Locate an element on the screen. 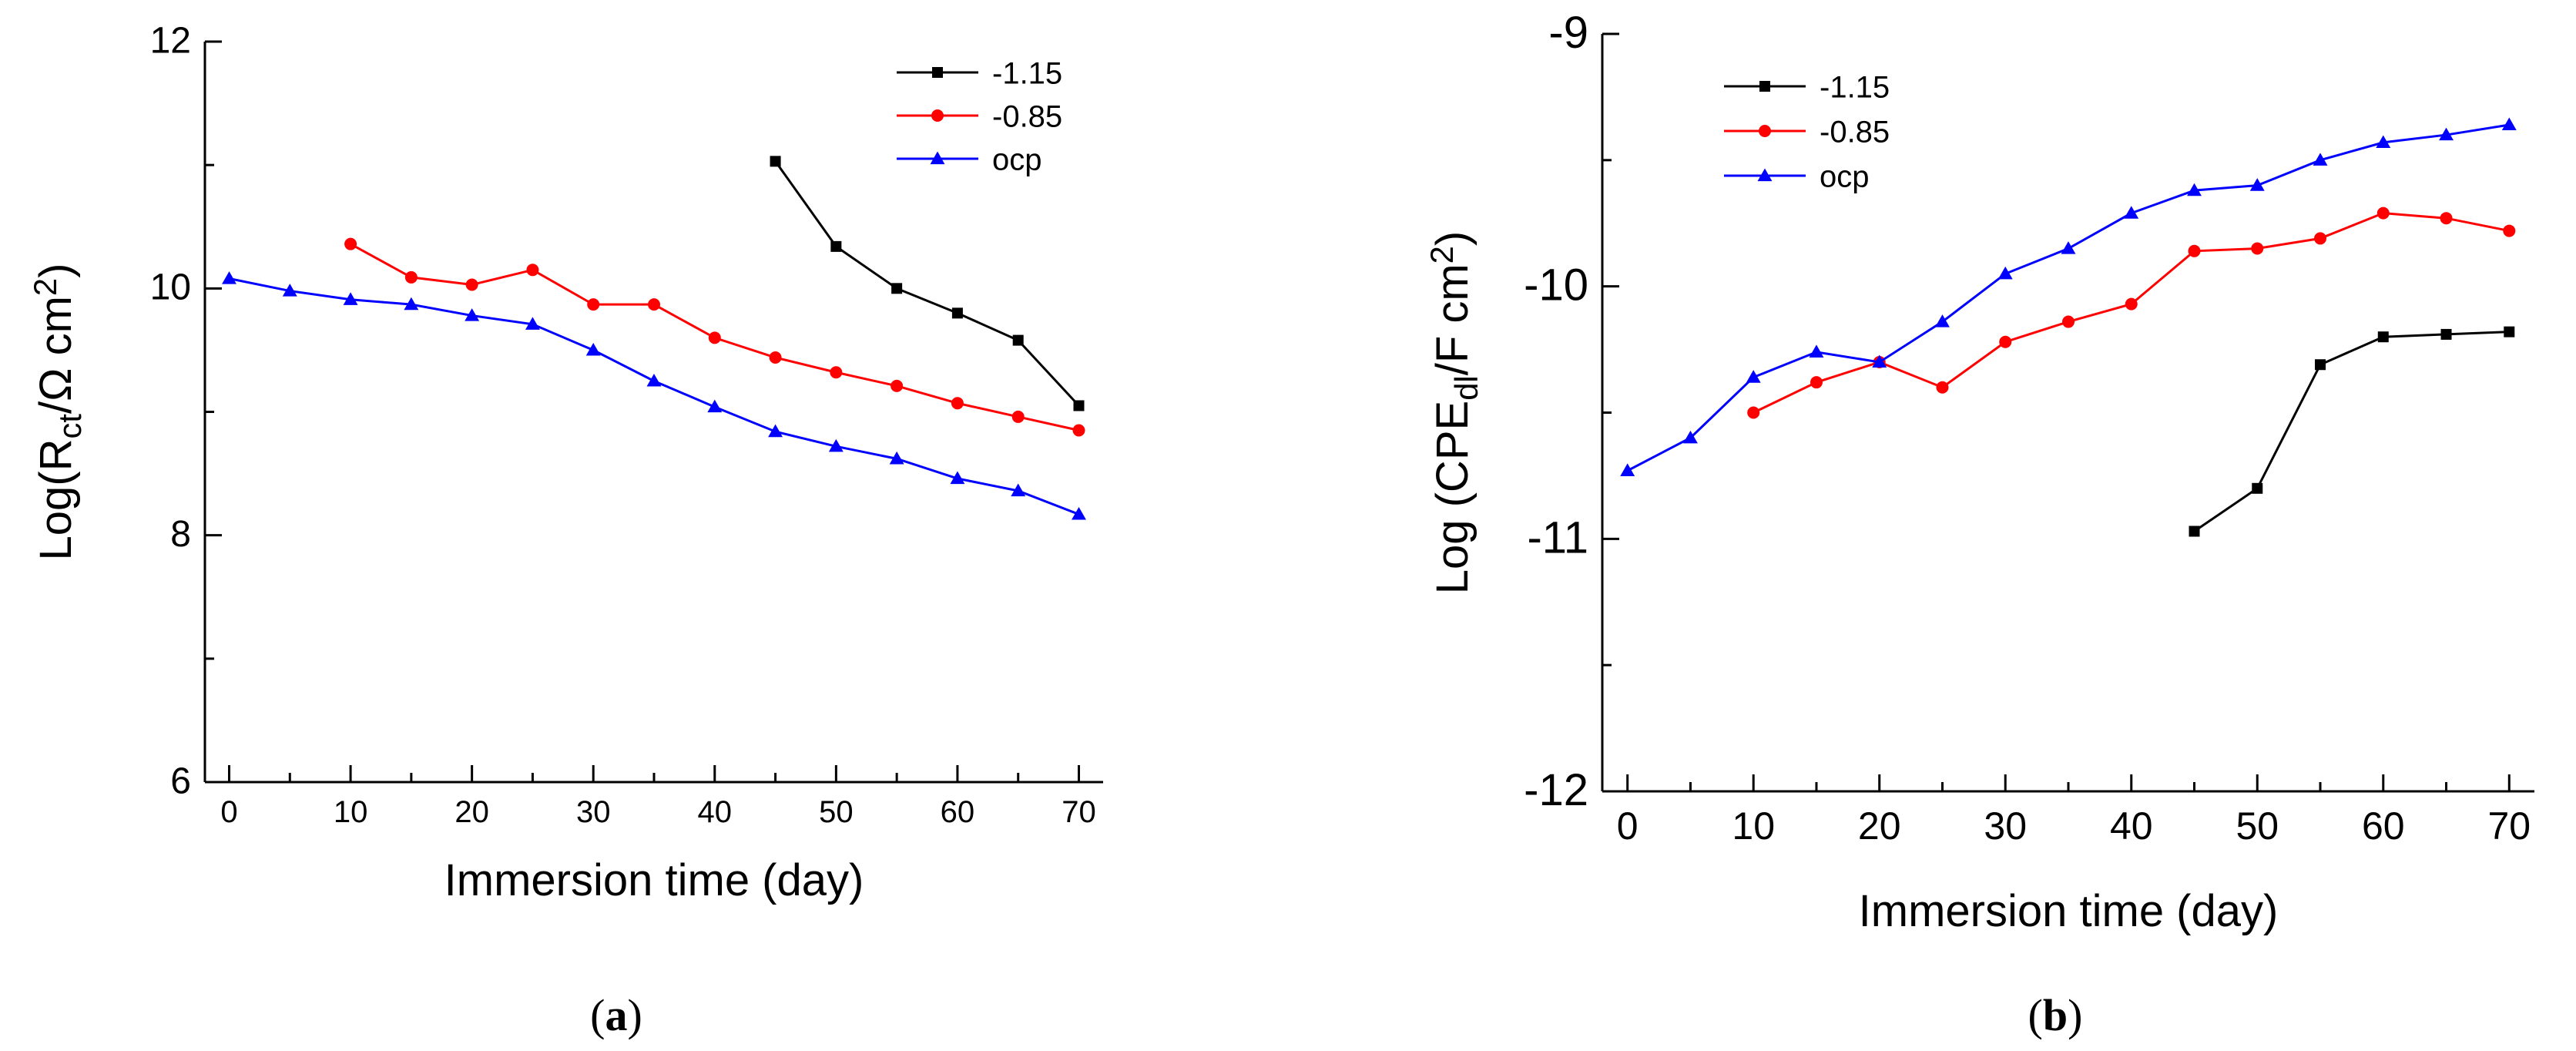 The width and height of the screenshot is (2576, 1051). y-axis-label: Log(Rct/Ω cm2) is located at coordinates (57, 412).